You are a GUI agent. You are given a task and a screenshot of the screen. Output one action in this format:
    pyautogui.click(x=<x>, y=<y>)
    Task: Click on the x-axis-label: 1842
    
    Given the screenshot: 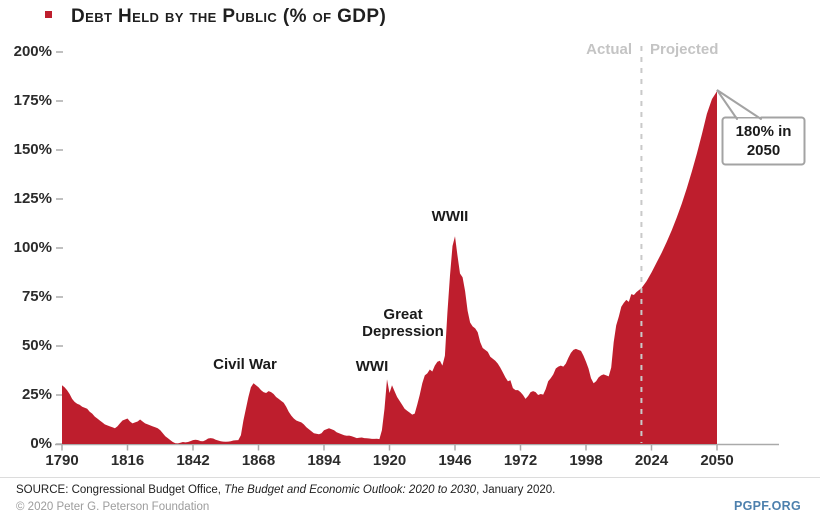 What is the action you would take?
    pyautogui.click(x=193, y=460)
    